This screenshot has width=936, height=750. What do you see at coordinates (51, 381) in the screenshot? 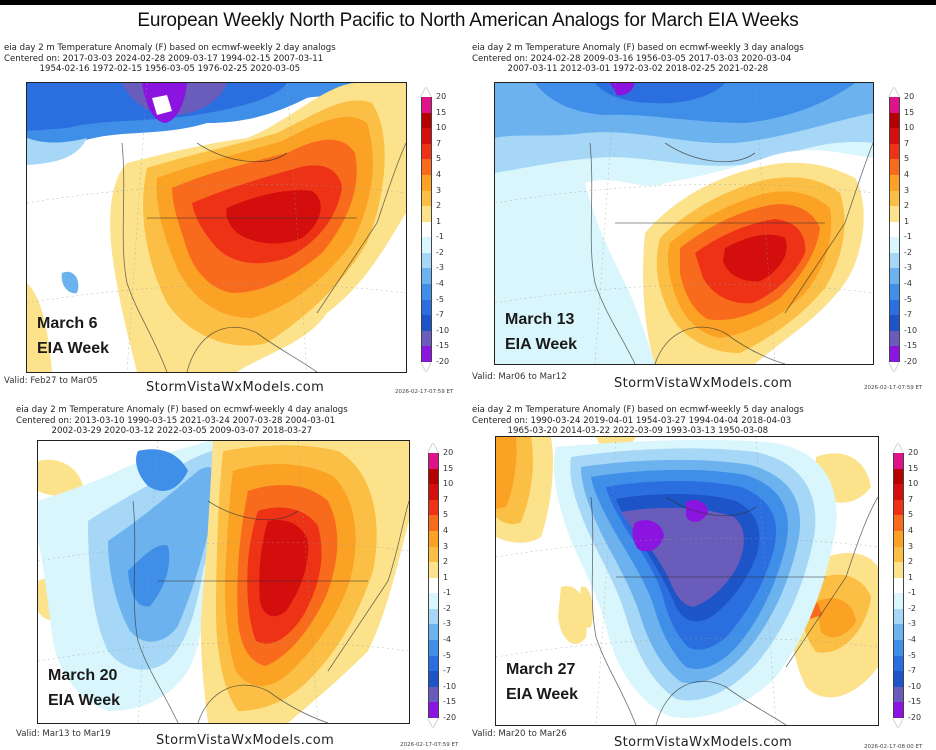
I see `valid-range: Valid: Feb27 to Mar05` at bounding box center [51, 381].